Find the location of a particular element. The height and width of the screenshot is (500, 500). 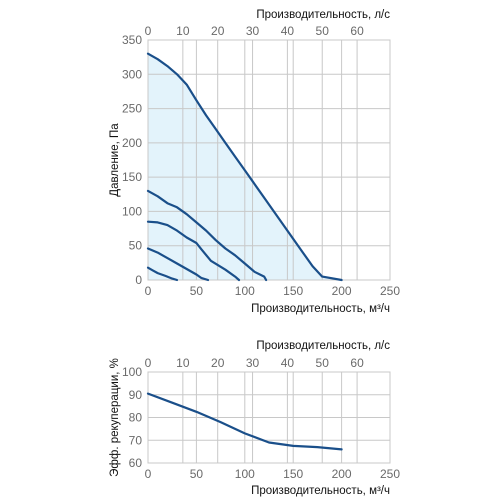

y-tick-label: 350 is located at coordinates (132, 40).